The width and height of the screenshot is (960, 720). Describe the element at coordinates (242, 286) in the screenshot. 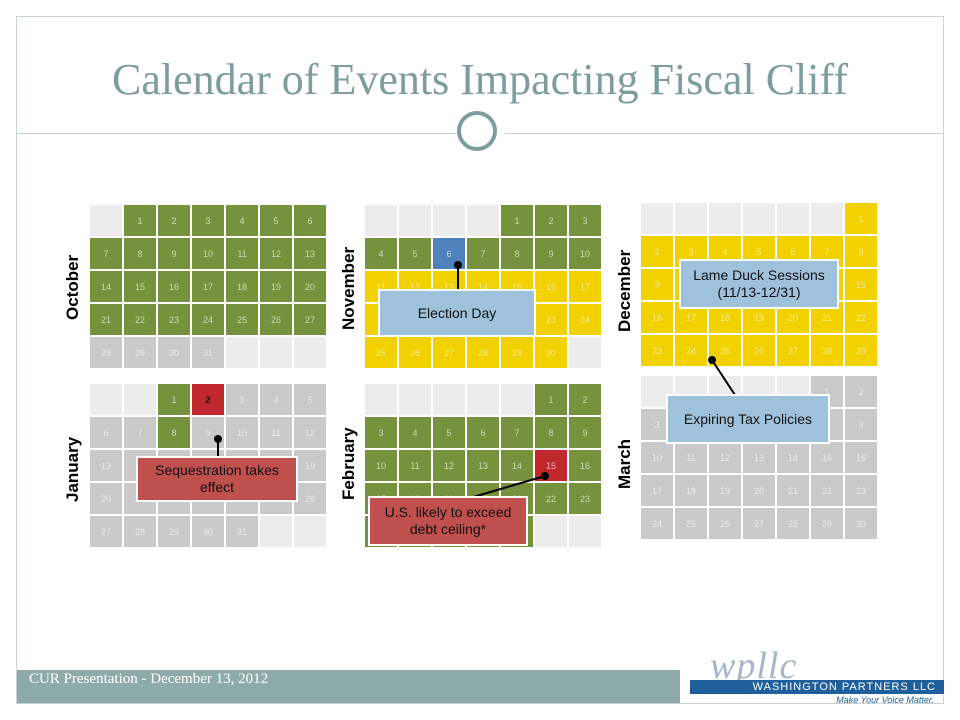

I see `calendar-day-cell: 18` at that location.